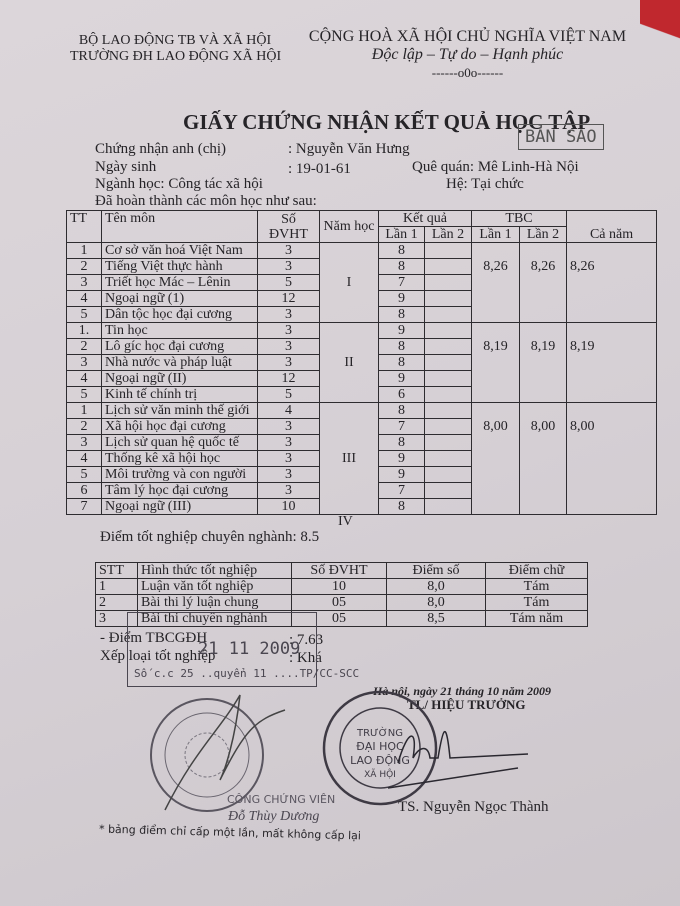 This screenshot has width=680, height=906. What do you see at coordinates (543, 458) in the screenshot?
I see `tbc-attempt2: 8,00` at bounding box center [543, 458].